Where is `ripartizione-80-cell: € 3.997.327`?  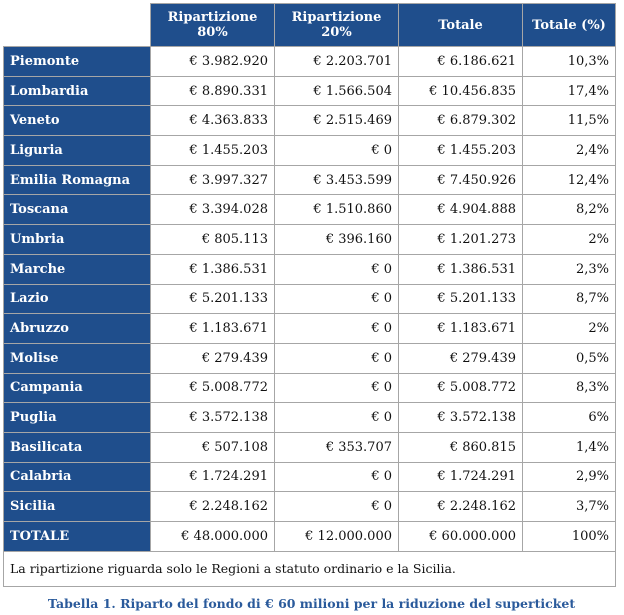
ripartizione-80-cell: € 3.997.327 is located at coordinates (212, 180).